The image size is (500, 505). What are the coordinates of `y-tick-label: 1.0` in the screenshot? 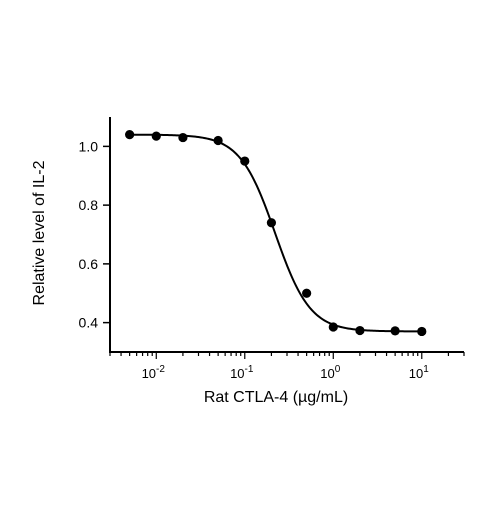 It's located at (89, 146).